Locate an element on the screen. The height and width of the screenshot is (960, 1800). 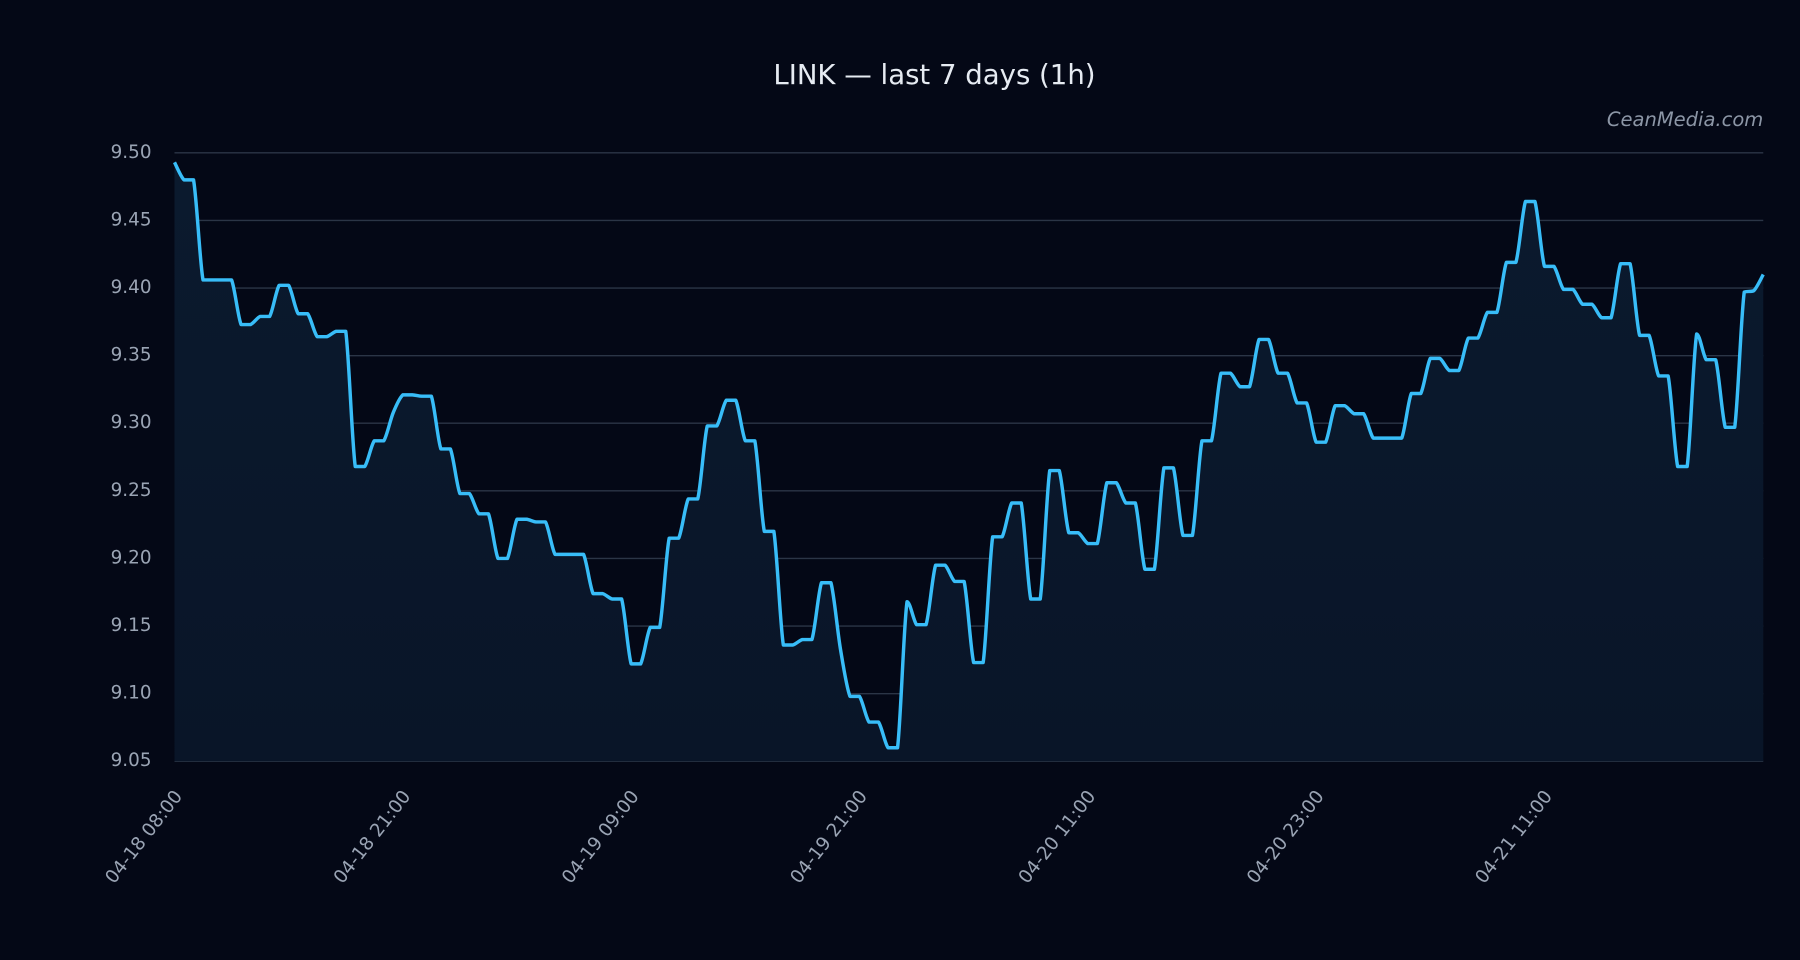
y-tick-label: 9.35 is located at coordinates (131, 355).